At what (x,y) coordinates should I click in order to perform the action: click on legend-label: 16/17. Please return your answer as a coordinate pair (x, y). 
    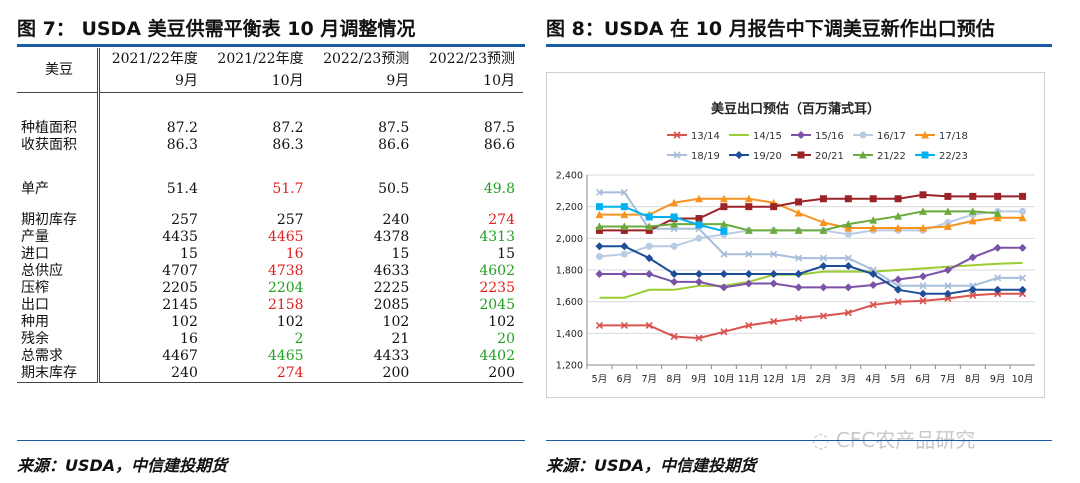
    Looking at the image, I should click on (891, 136).